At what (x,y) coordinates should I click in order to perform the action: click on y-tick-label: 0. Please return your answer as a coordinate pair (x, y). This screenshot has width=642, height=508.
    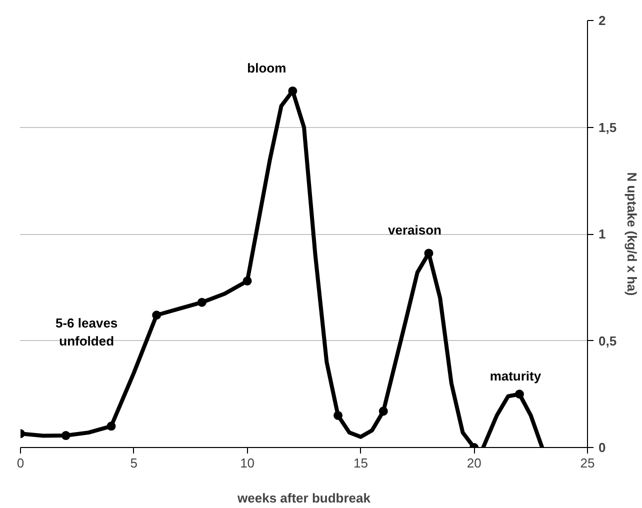
    Looking at the image, I should click on (602, 447).